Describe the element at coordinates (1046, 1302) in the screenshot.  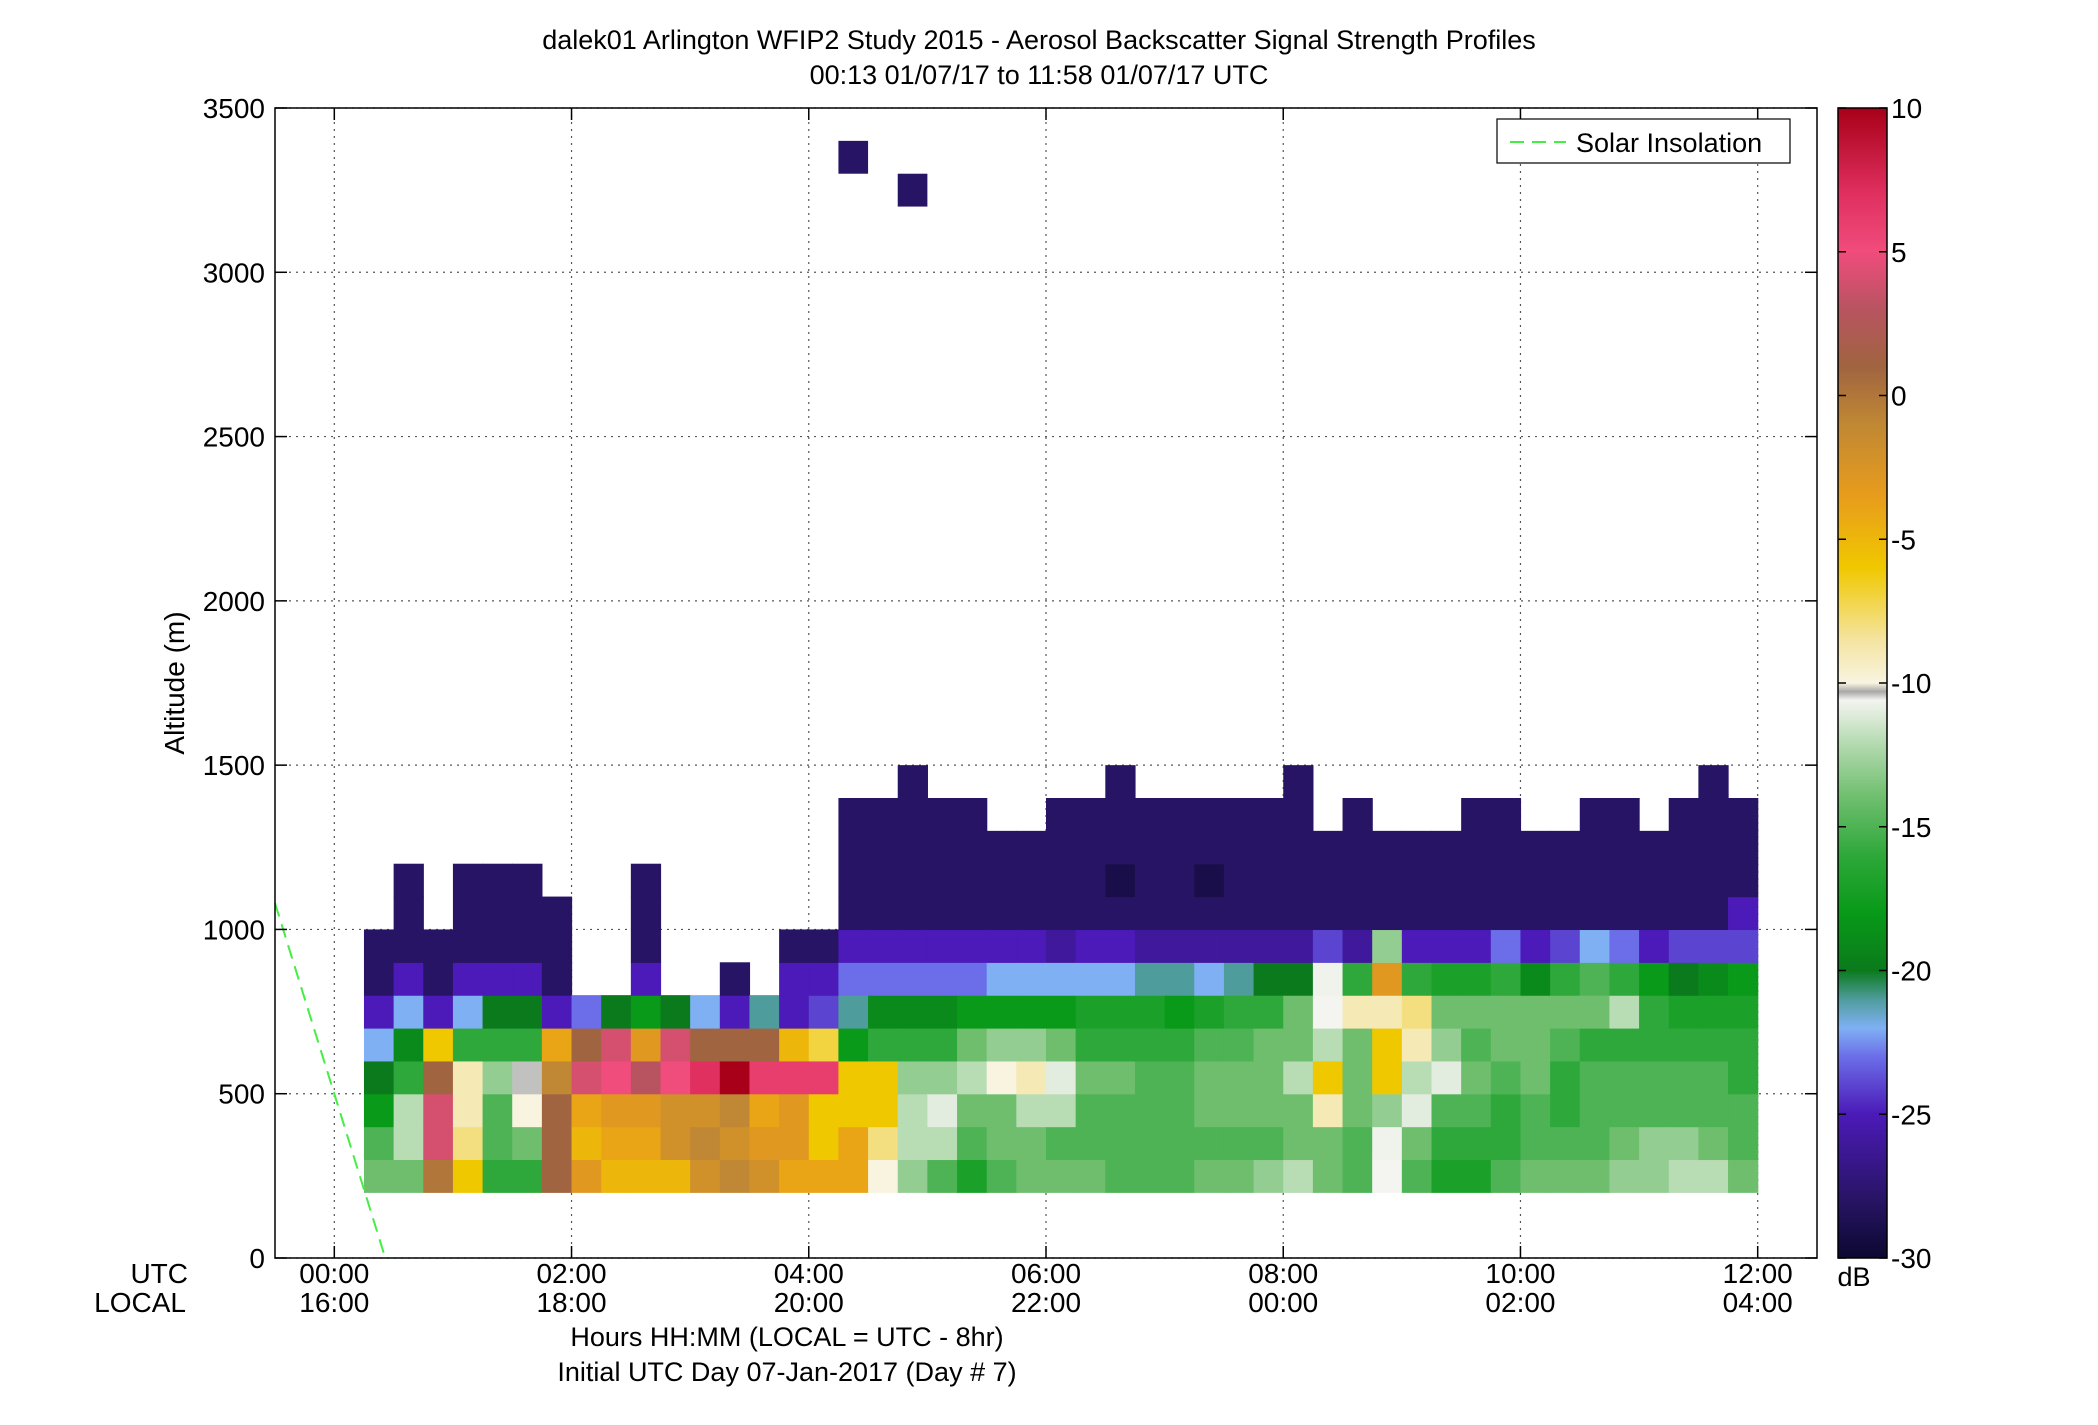
I see `x-tick-label-local: 22:00` at that location.